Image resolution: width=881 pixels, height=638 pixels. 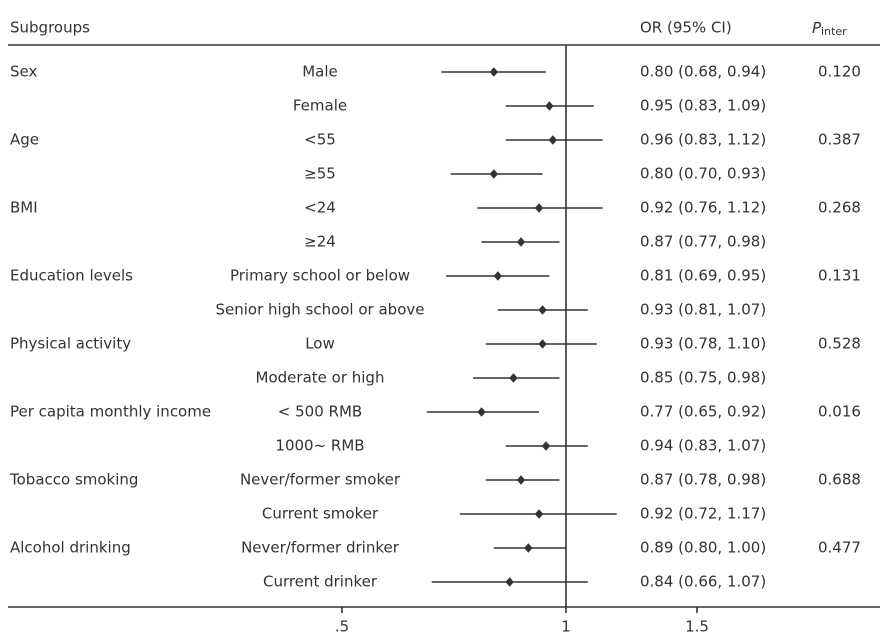 I want to click on p-value: 0.477, so click(x=839, y=548).